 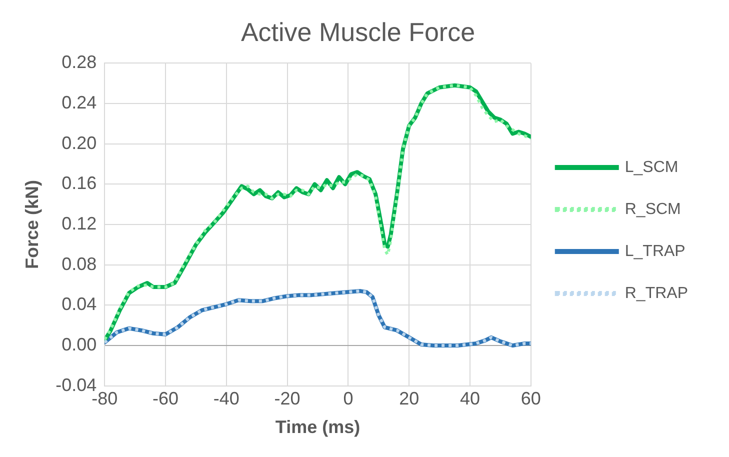 I want to click on x-tick-label: 20, so click(x=409, y=398).